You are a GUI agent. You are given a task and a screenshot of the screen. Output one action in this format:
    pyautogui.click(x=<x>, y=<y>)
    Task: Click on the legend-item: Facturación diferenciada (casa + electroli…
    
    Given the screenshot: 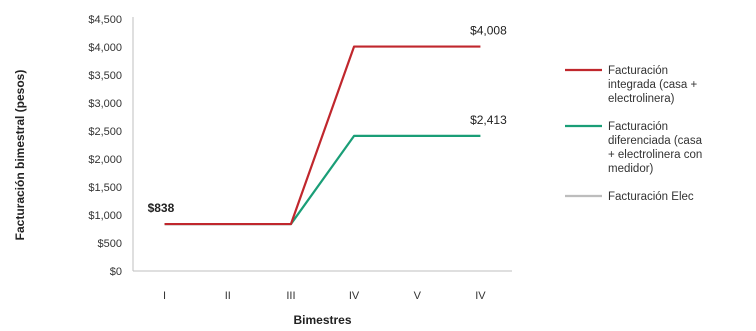 What is the action you would take?
    pyautogui.click(x=634, y=148)
    